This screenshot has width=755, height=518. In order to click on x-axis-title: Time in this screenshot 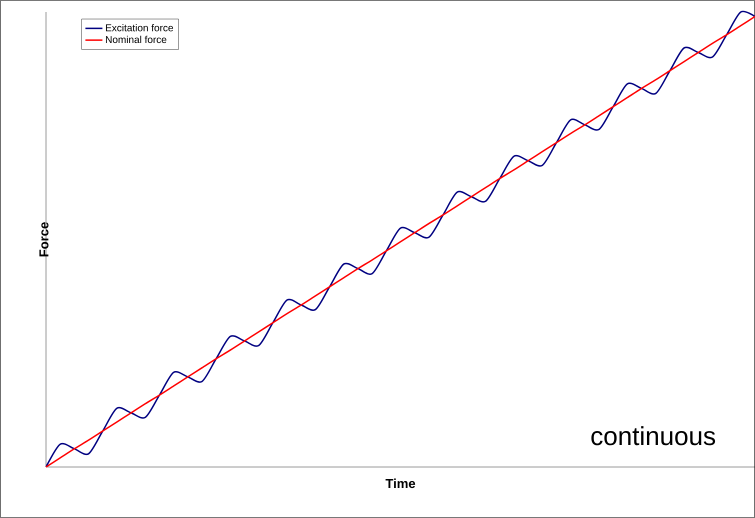, I will do `click(401, 483)`.